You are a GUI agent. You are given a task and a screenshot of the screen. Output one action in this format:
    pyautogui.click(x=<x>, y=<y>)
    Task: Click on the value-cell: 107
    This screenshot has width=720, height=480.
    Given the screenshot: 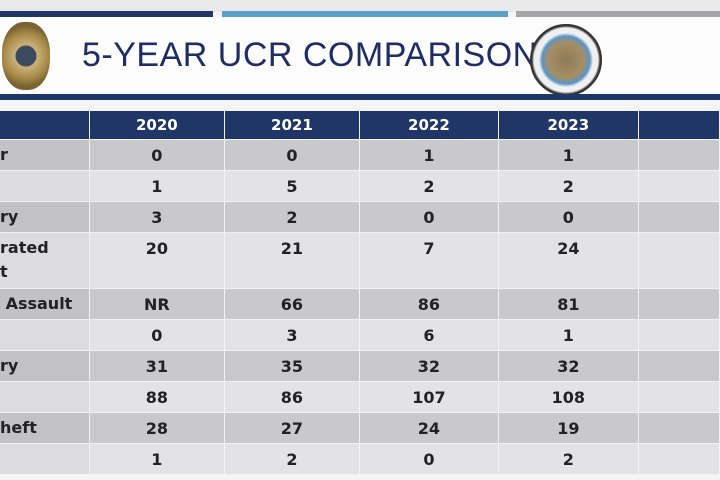 What is the action you would take?
    pyautogui.click(x=429, y=397)
    